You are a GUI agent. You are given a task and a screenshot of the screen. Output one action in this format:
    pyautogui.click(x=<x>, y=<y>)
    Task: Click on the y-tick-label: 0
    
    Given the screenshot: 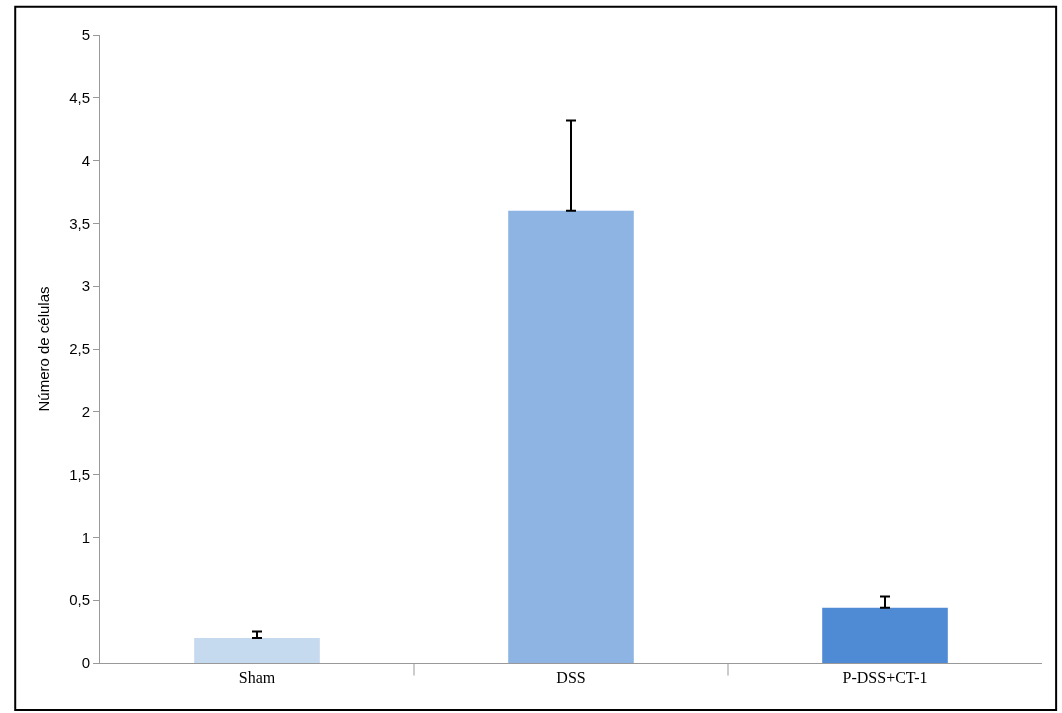 What is the action you would take?
    pyautogui.click(x=85, y=663)
    